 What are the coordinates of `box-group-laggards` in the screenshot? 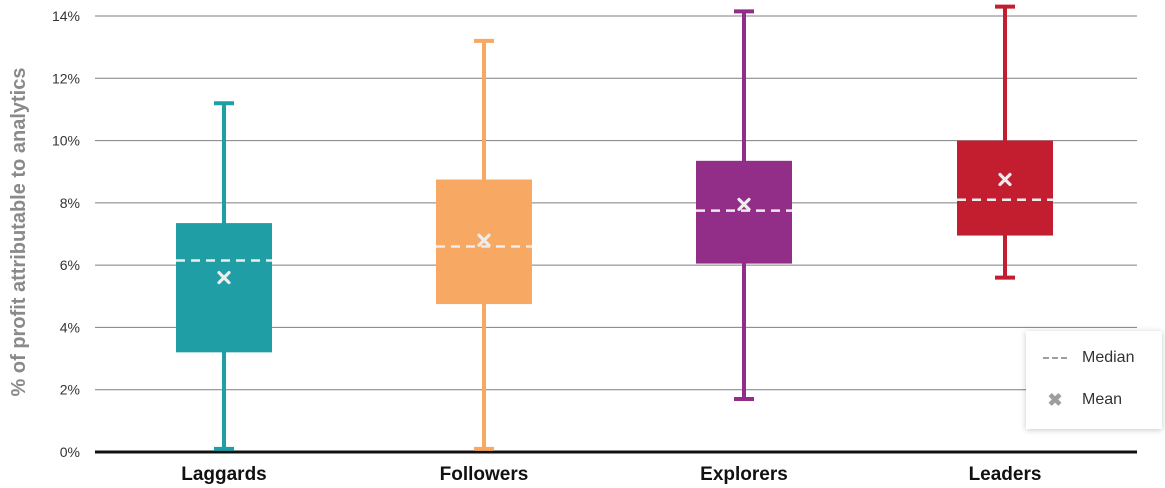 It's located at (224, 276).